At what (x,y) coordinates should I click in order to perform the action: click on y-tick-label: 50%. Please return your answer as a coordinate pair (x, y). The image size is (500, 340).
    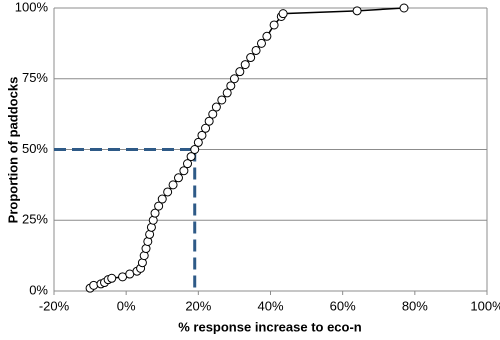
    Looking at the image, I should click on (35, 148).